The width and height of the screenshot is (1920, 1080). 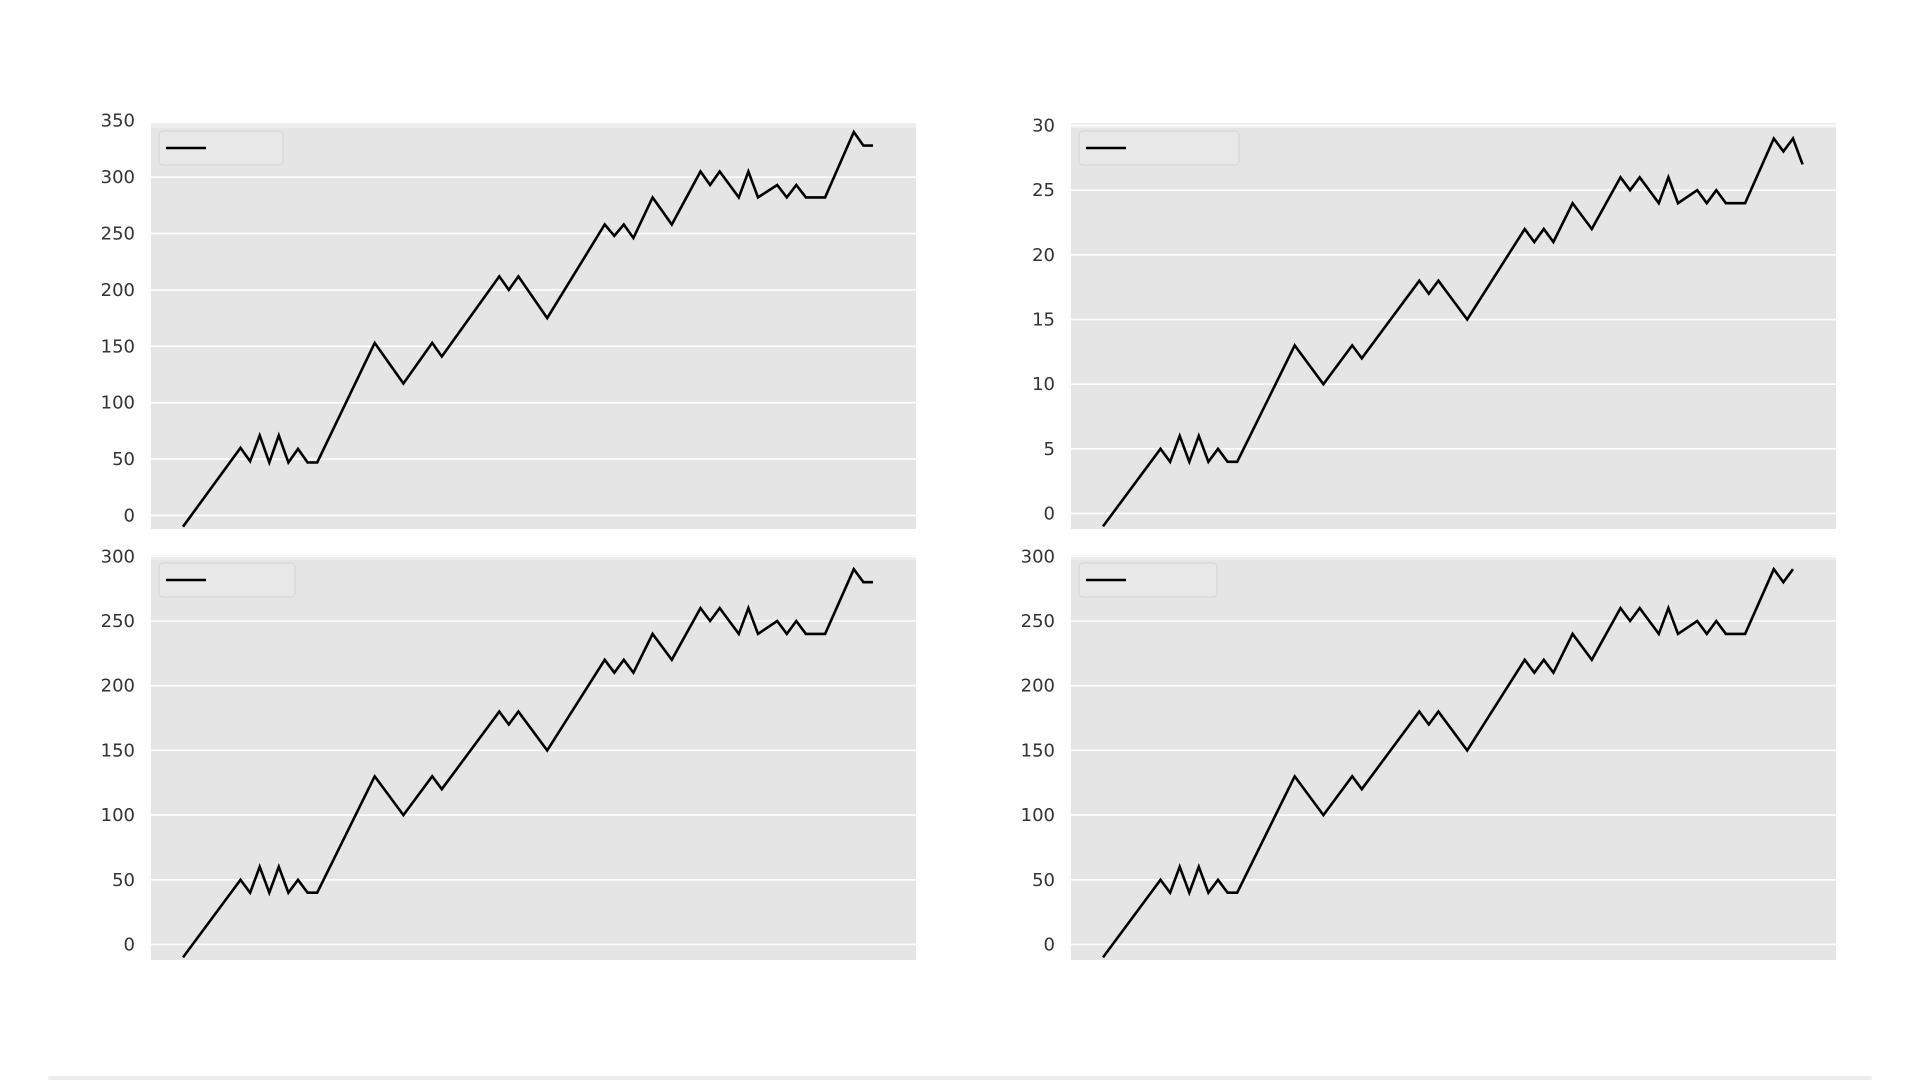 What do you see at coordinates (960, 1078) in the screenshot?
I see `bottom-scroll-shadow` at bounding box center [960, 1078].